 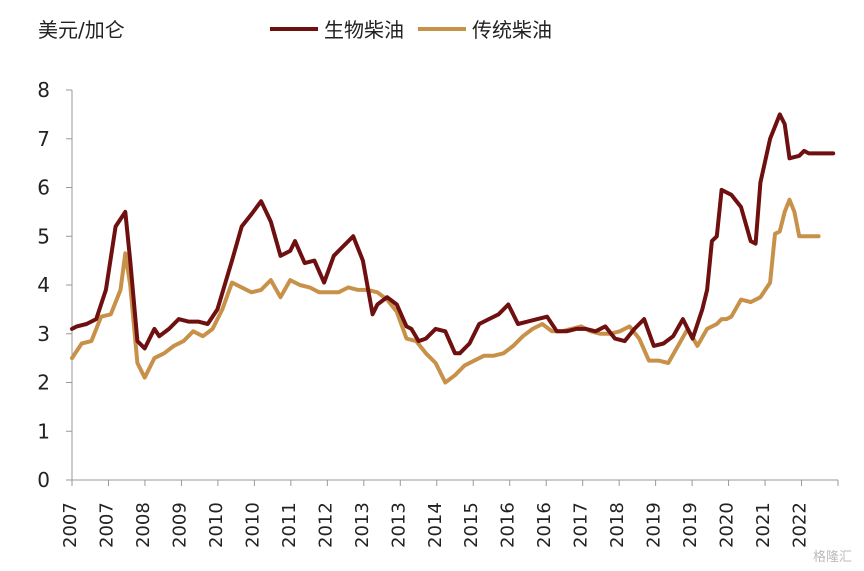 I want to click on legend-item-biodiesel: 生物柴油, so click(x=337, y=28).